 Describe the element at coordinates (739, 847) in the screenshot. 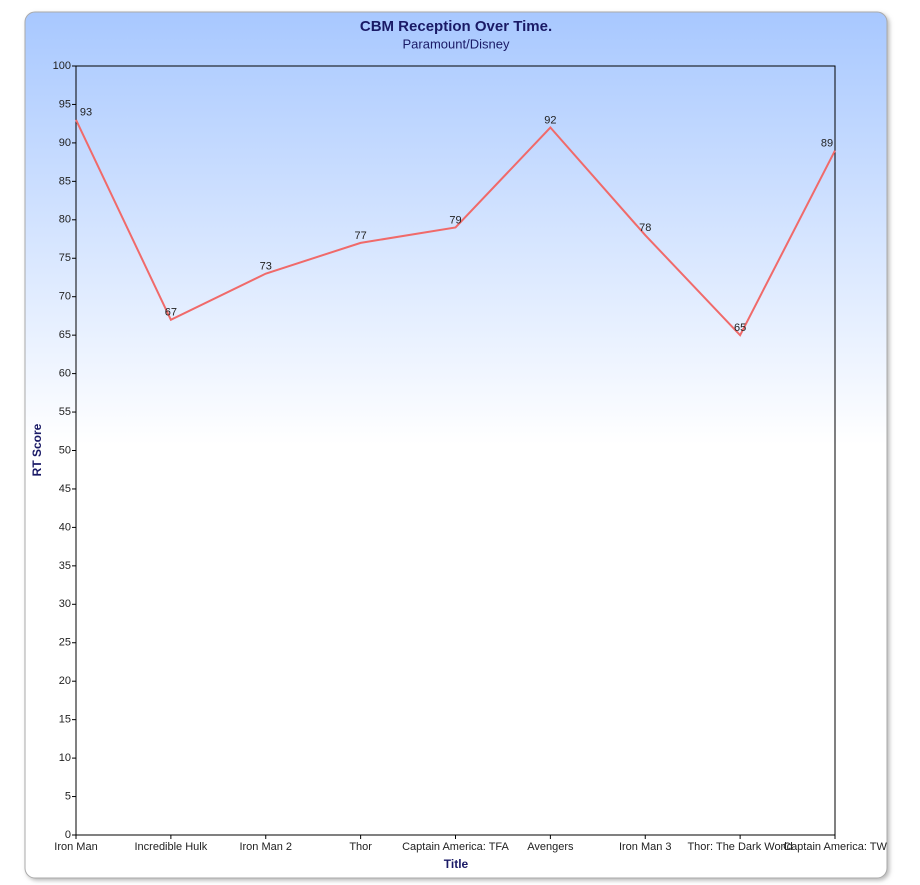

I see `x-tick-label: Thor: The Dark World` at that location.